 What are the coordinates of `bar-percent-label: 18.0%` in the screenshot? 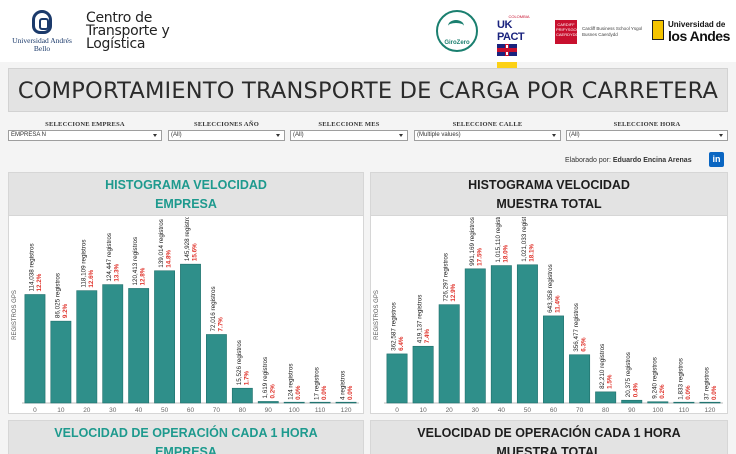 It's located at (505, 253).